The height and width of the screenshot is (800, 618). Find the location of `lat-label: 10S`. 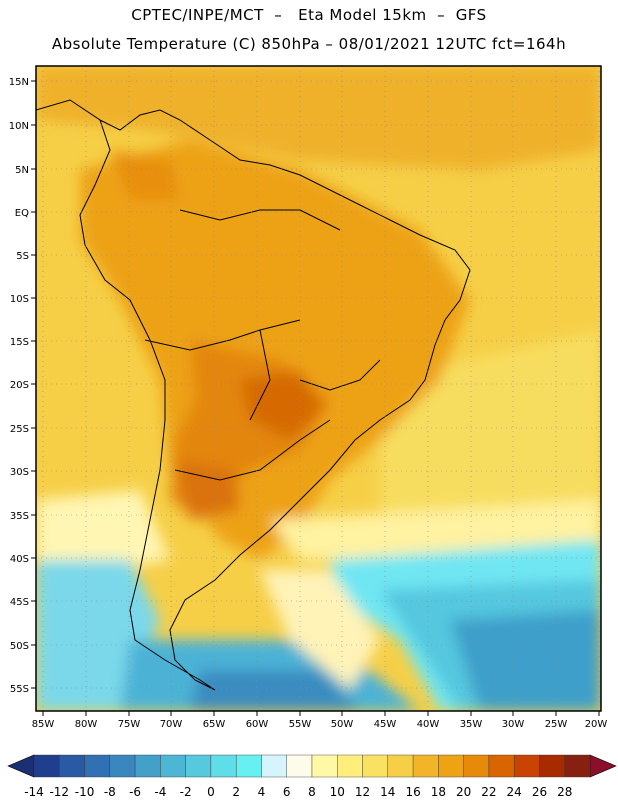

lat-label: 10S is located at coordinates (19, 299).